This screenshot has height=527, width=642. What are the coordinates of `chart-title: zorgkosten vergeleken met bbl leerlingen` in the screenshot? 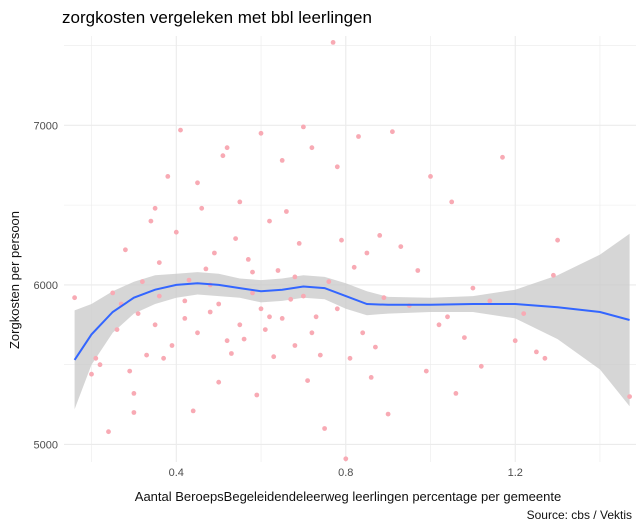 It's located at (217, 17).